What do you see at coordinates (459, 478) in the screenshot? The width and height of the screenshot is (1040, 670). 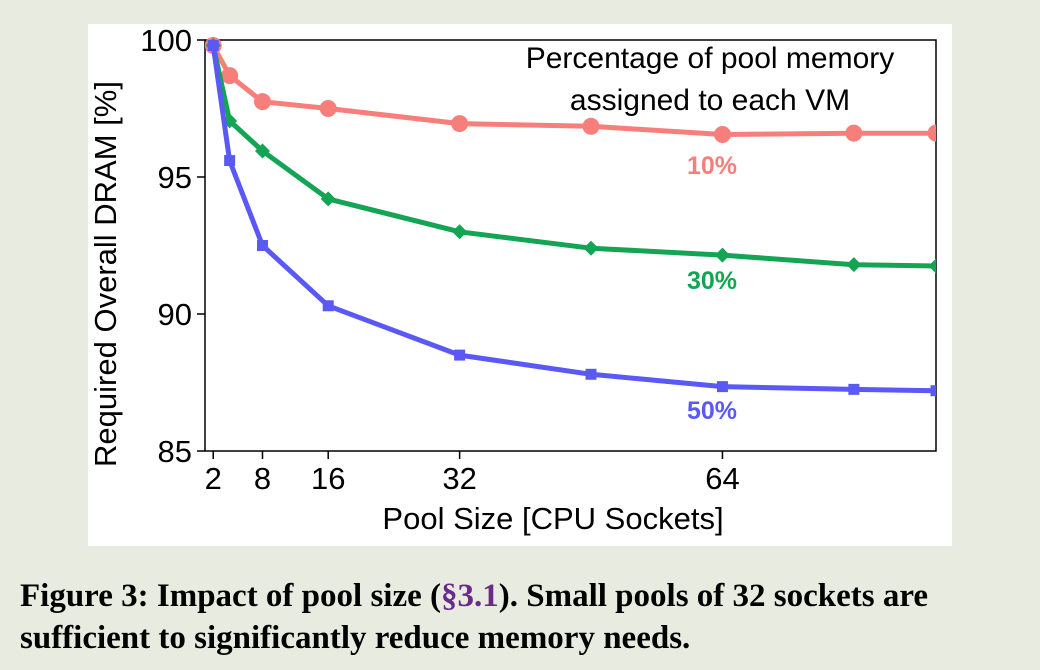 I see `x-tick-label: 32` at bounding box center [459, 478].